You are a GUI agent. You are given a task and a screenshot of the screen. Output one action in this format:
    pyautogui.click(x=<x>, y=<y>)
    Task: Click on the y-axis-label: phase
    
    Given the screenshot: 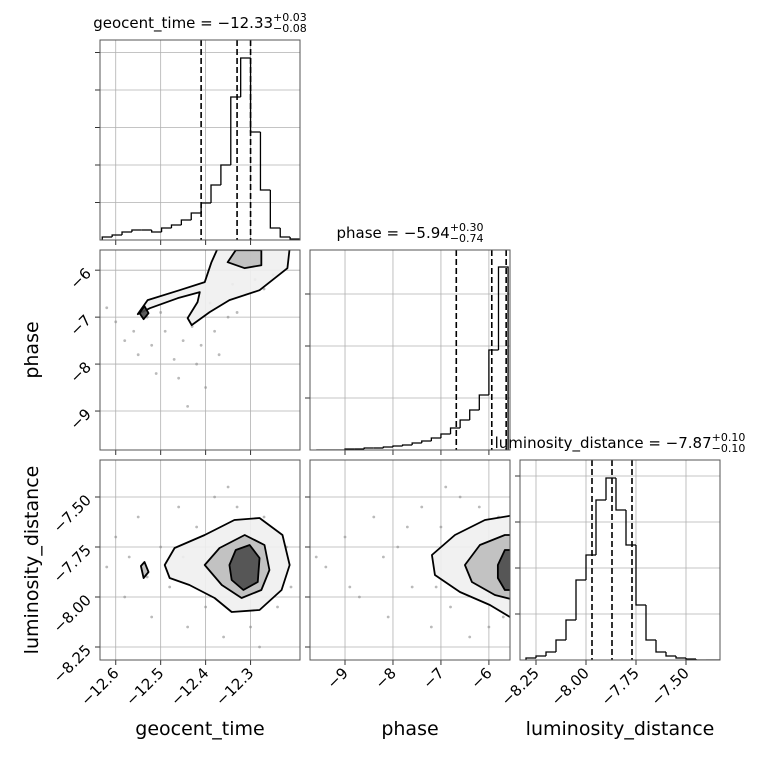 What is the action you would take?
    pyautogui.click(x=32, y=349)
    